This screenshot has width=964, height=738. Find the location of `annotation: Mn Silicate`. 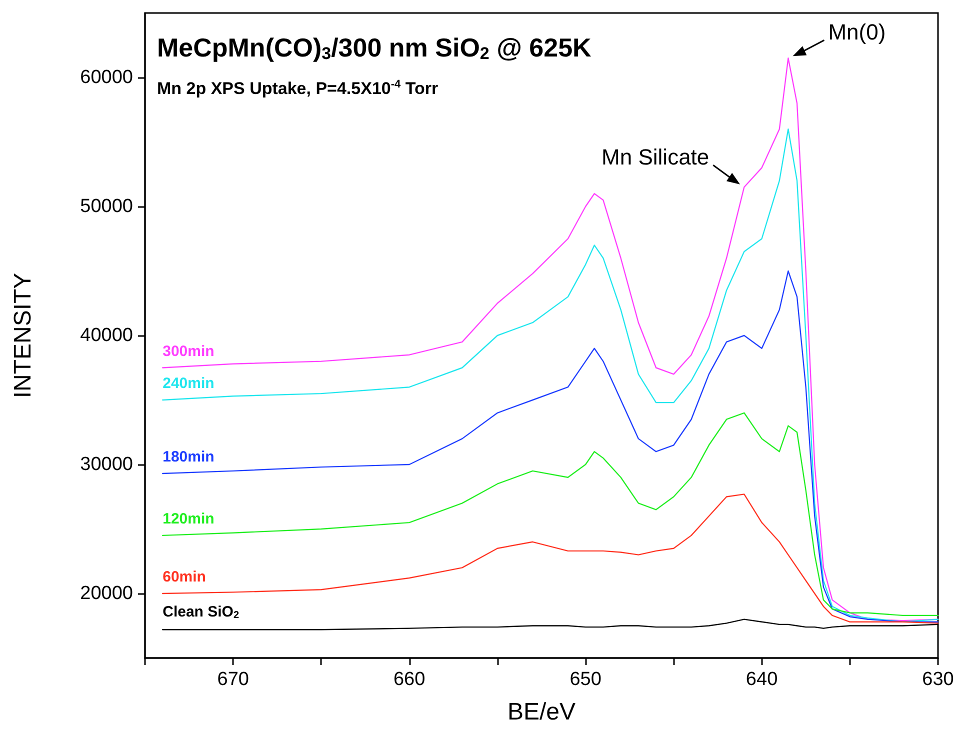

annotation: Mn Silicate is located at coordinates (656, 157).